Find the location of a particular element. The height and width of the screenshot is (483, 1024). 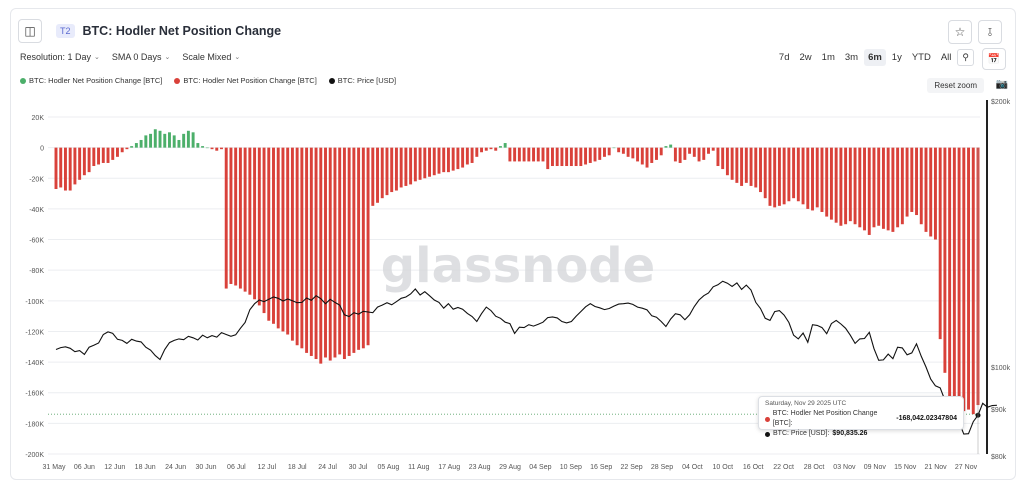

calendar-button: 📅 is located at coordinates (994, 59).